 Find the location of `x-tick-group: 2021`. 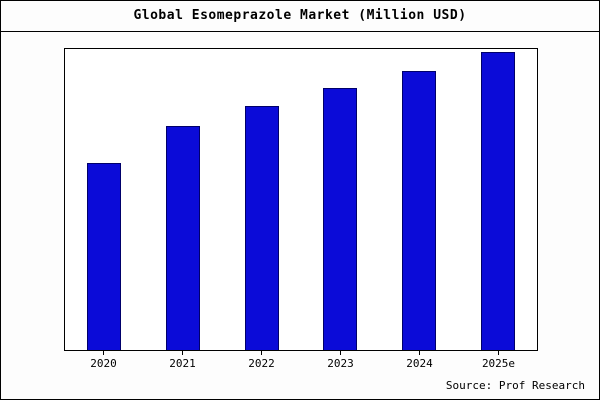

x-tick-group: 2021 is located at coordinates (182, 360).